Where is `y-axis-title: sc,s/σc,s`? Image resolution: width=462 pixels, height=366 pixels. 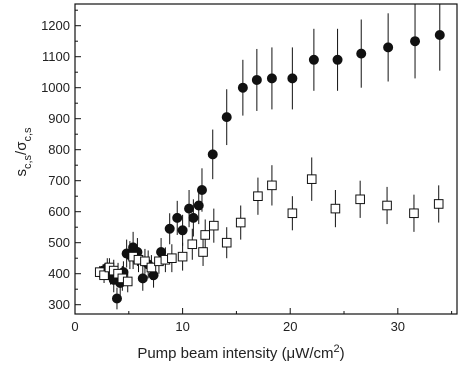 y-axis-title: sc,s/σc,s is located at coordinates (23, 152).